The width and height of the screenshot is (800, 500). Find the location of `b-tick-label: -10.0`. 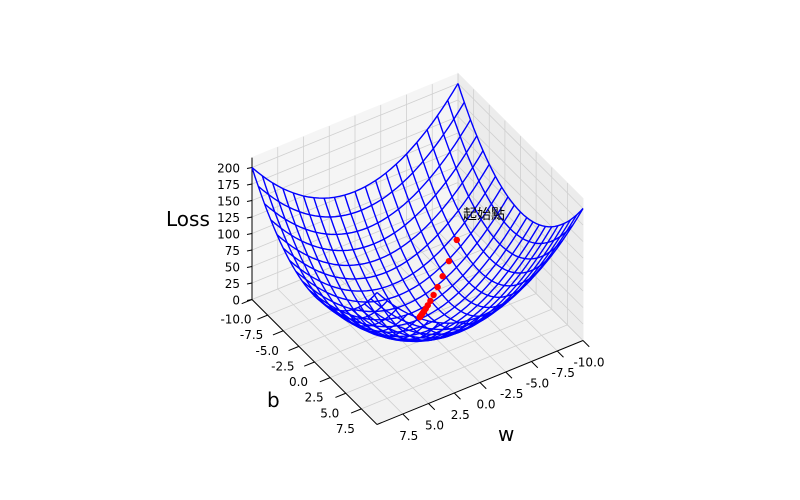

b-tick-label: -10.0 is located at coordinates (235, 320).